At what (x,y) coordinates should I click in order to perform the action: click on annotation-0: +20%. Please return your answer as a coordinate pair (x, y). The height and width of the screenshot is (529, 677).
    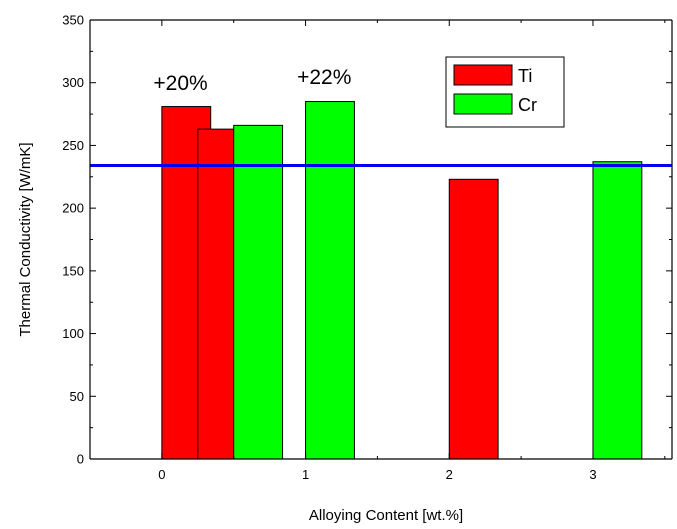
    Looking at the image, I should click on (180, 83).